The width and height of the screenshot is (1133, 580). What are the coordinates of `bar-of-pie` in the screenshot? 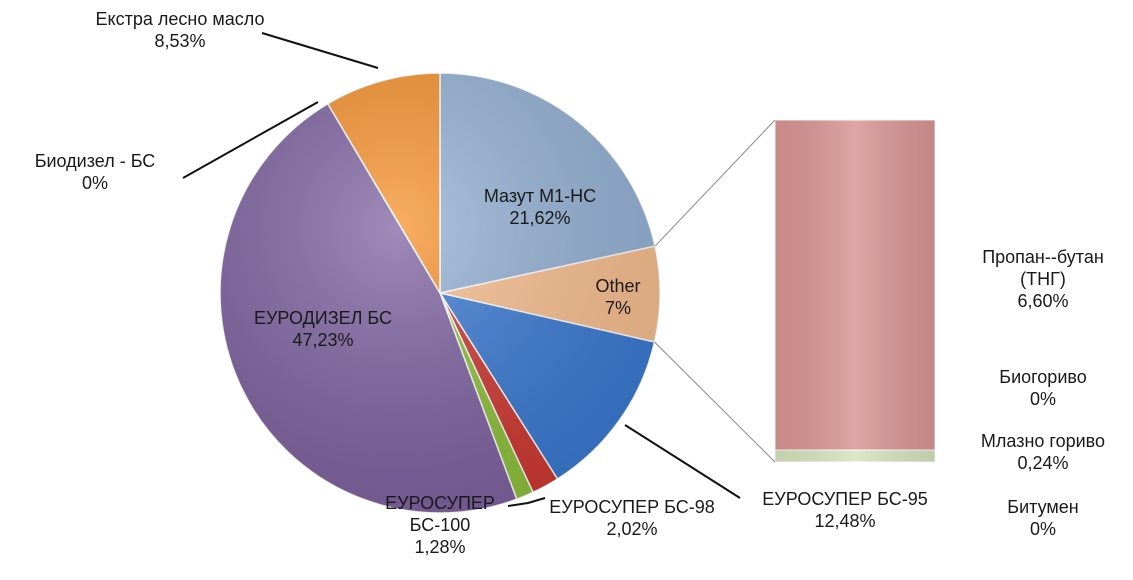 It's located at (795, 291).